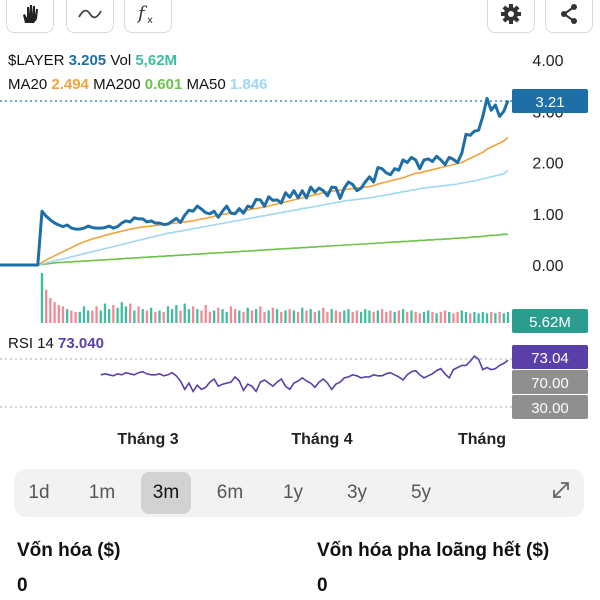  I want to click on rsi-badge: 73.04, so click(550, 358).